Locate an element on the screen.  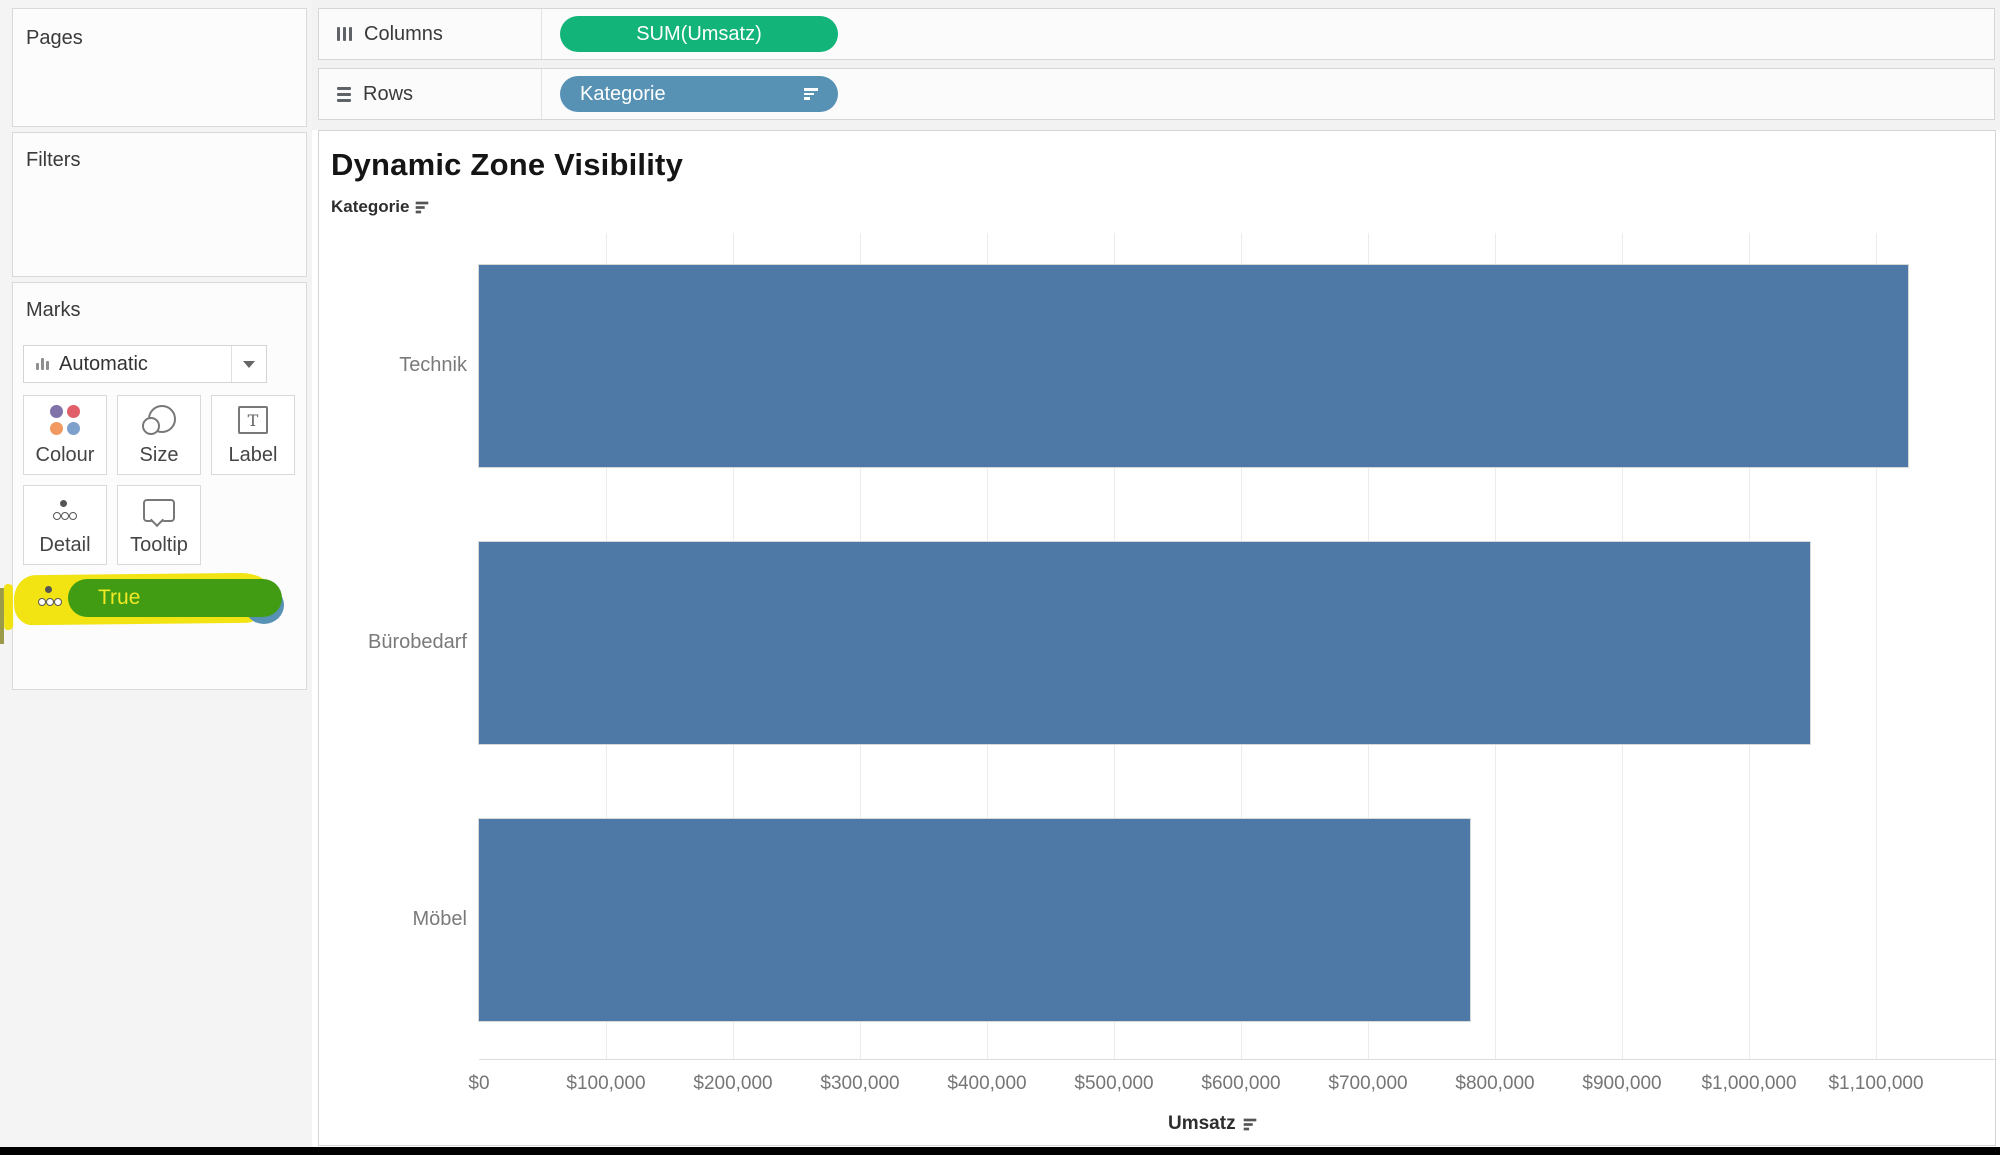
x-tick-label: $400,000 is located at coordinates (987, 1083).